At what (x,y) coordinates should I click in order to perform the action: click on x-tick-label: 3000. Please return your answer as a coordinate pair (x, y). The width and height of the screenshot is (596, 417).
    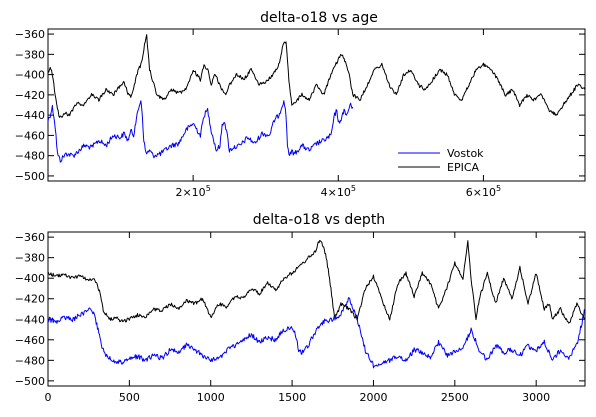
    Looking at the image, I should click on (536, 397).